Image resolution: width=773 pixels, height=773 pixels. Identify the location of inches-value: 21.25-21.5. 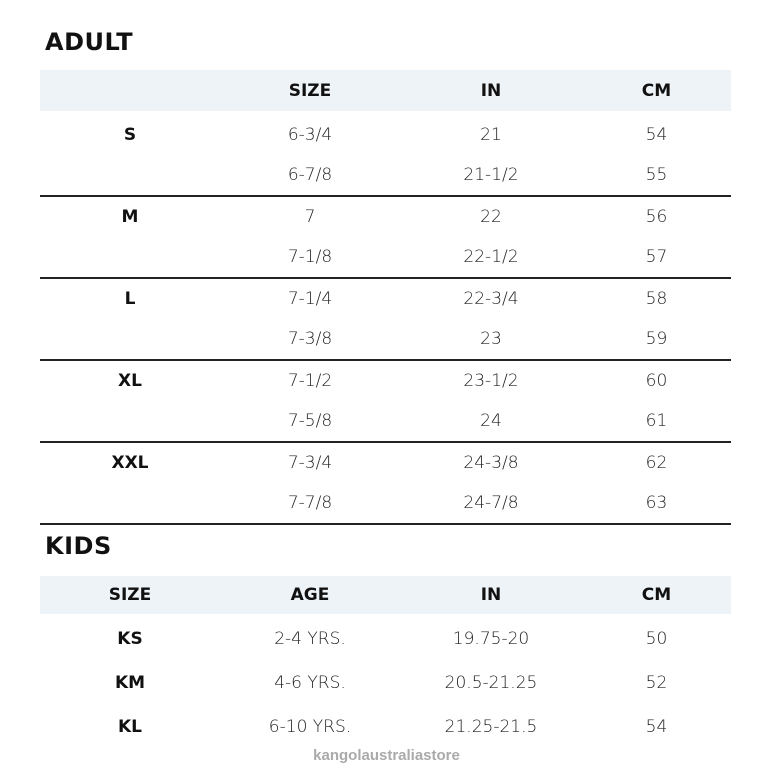
(491, 727).